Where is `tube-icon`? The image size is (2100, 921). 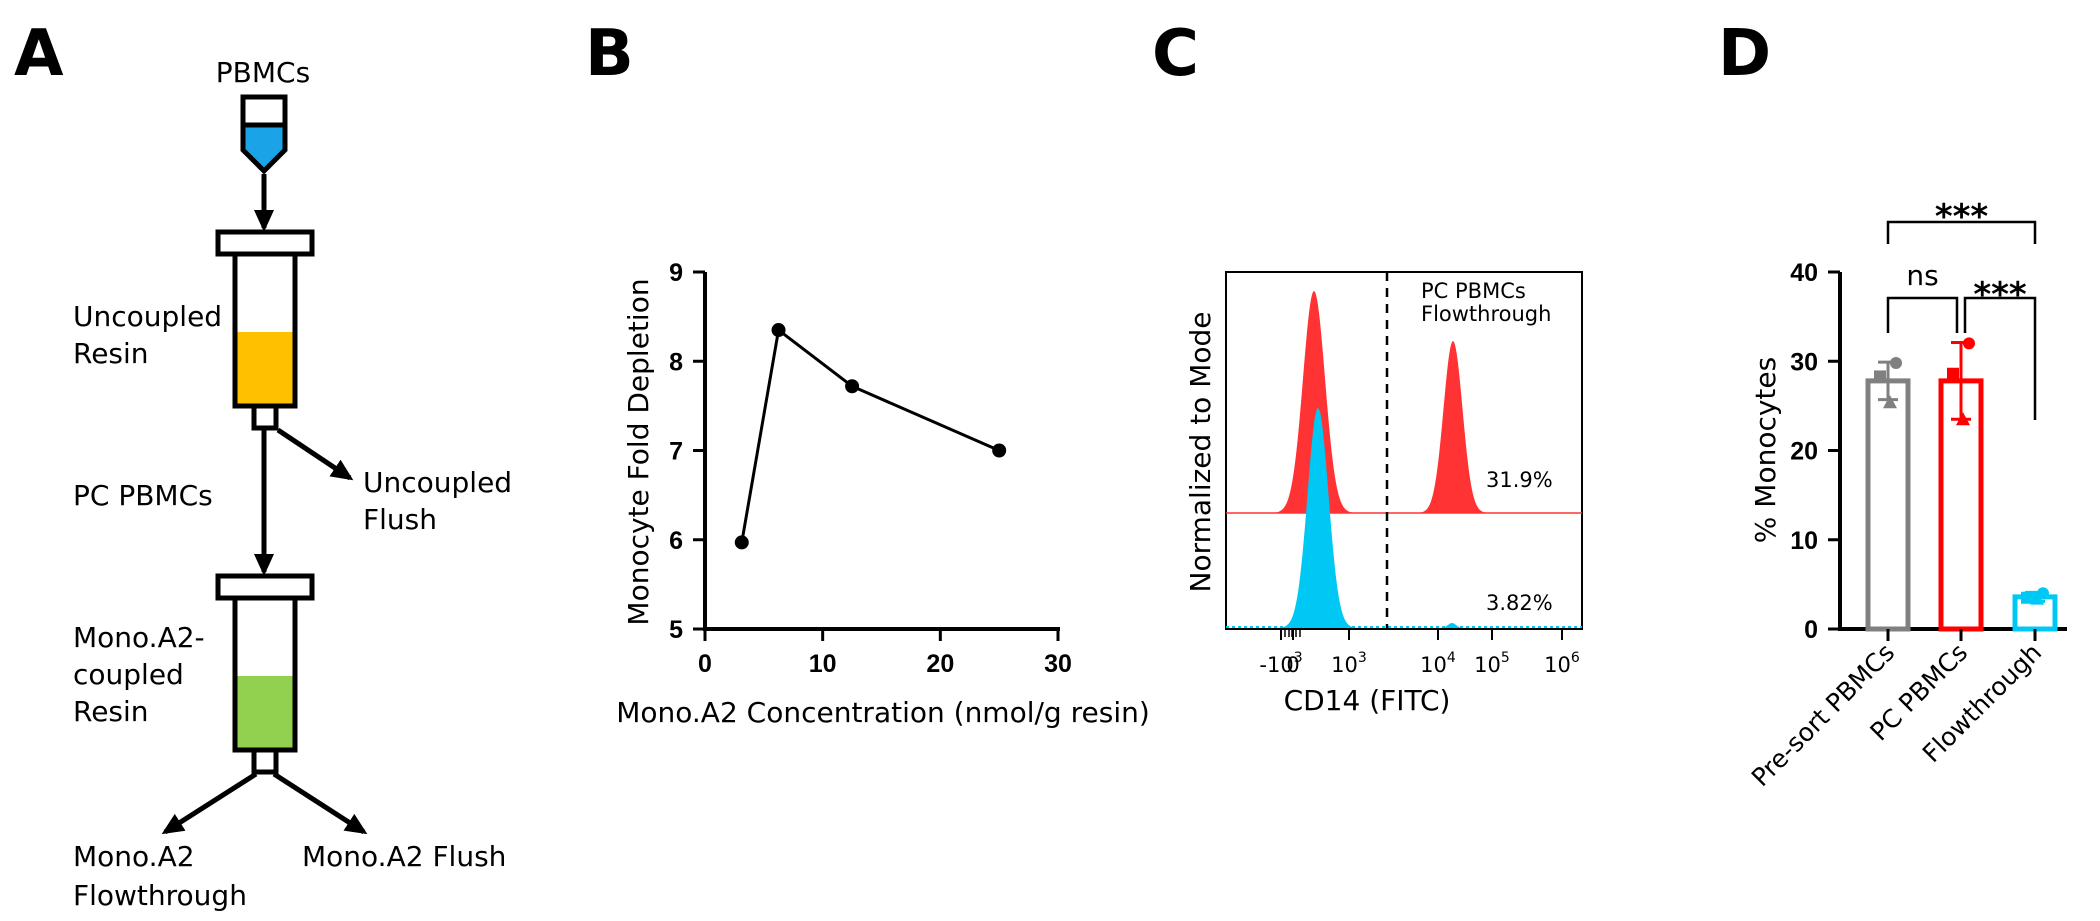
tube-icon is located at coordinates (264, 134).